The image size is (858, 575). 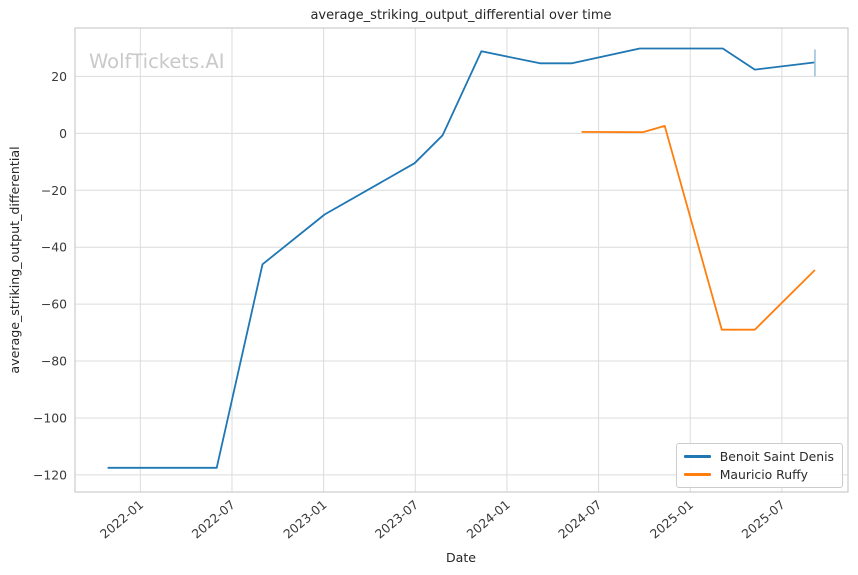 I want to click on y-axis-label: average_striking_output_differential, so click(x=14, y=259).